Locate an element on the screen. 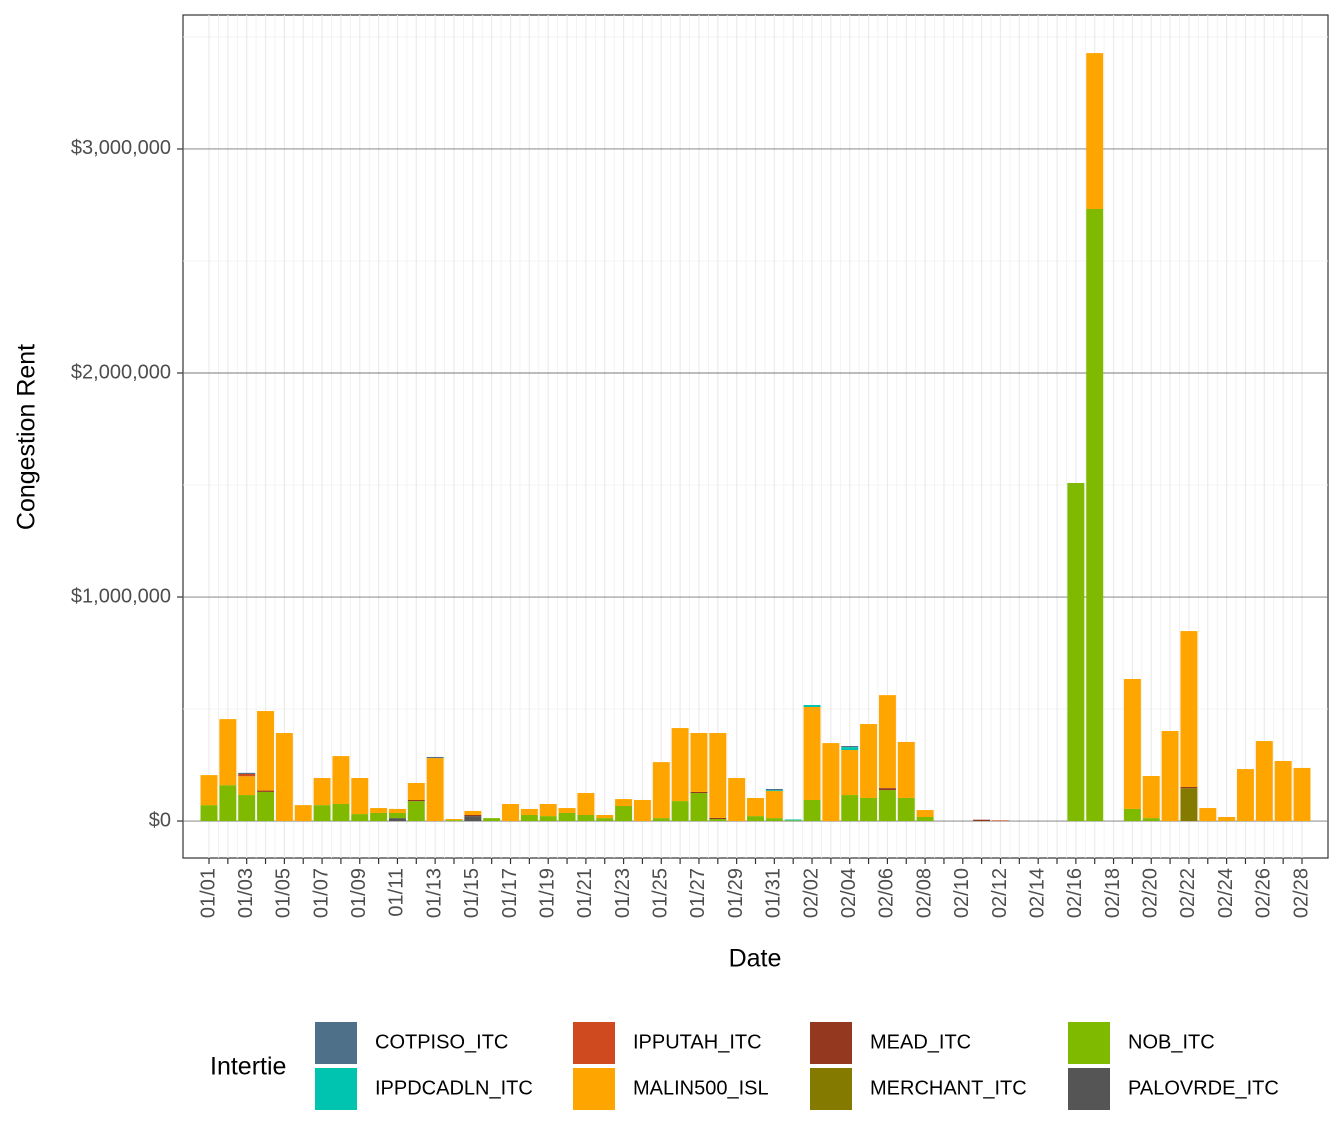  legend-label: IPPUTAH_ITC is located at coordinates (697, 1042).